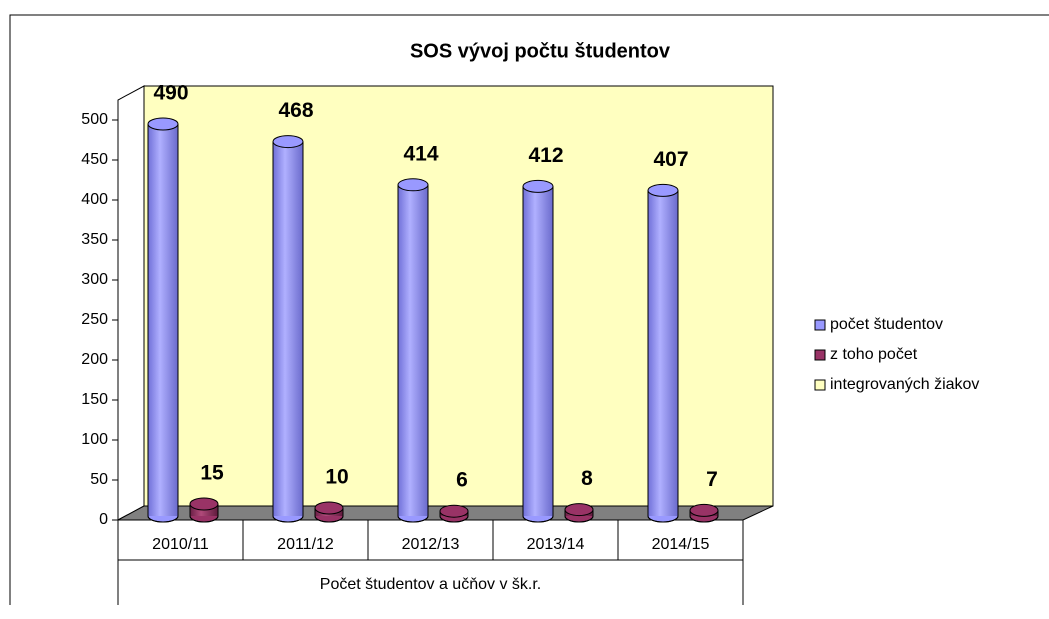  I want to click on side-wall, so click(131, 303).